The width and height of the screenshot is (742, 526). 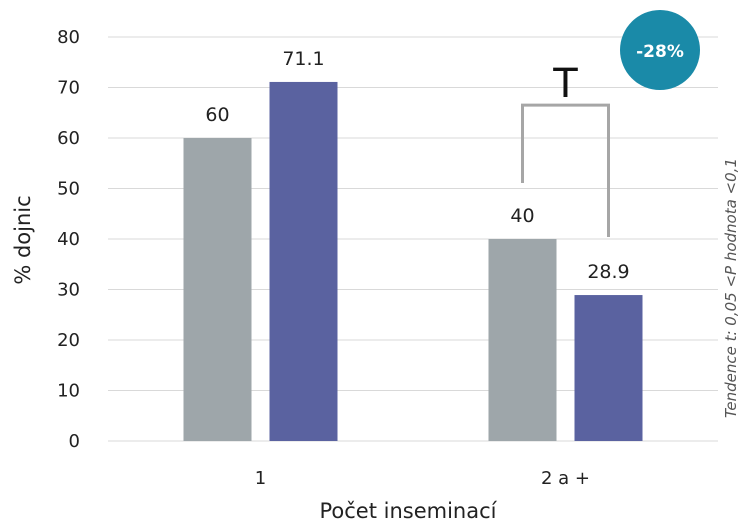 What do you see at coordinates (68, 391) in the screenshot?
I see `y-tick-label: 10` at bounding box center [68, 391].